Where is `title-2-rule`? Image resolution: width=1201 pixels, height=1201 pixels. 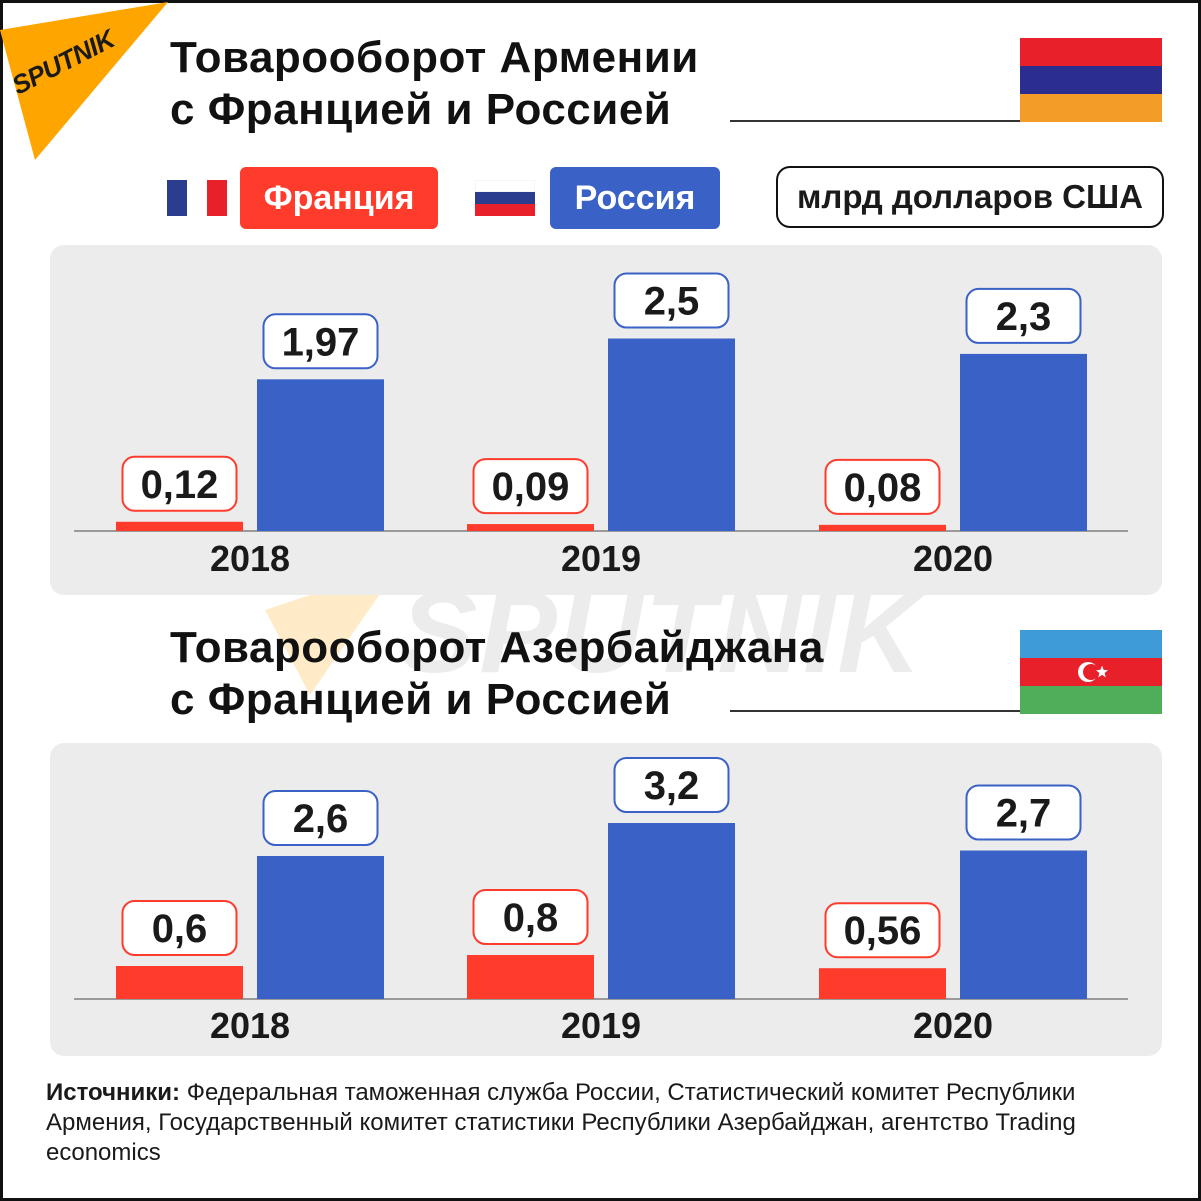 title-2-rule is located at coordinates (875, 711).